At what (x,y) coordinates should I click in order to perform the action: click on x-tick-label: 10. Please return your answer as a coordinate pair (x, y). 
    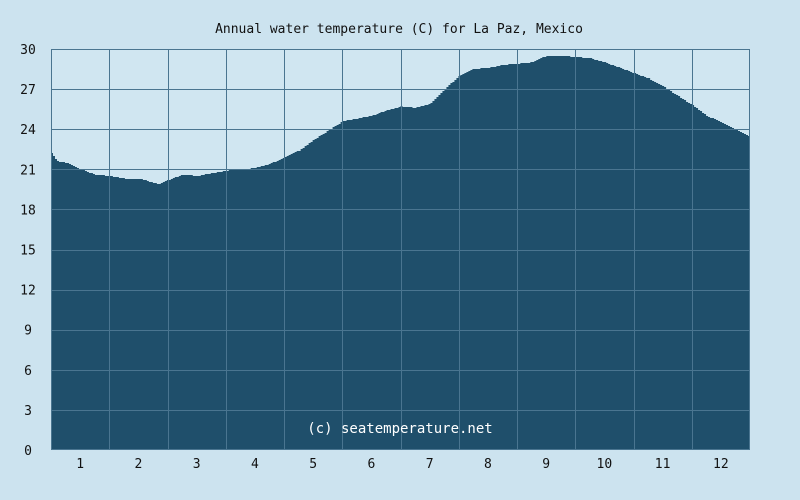
    Looking at the image, I should click on (605, 464).